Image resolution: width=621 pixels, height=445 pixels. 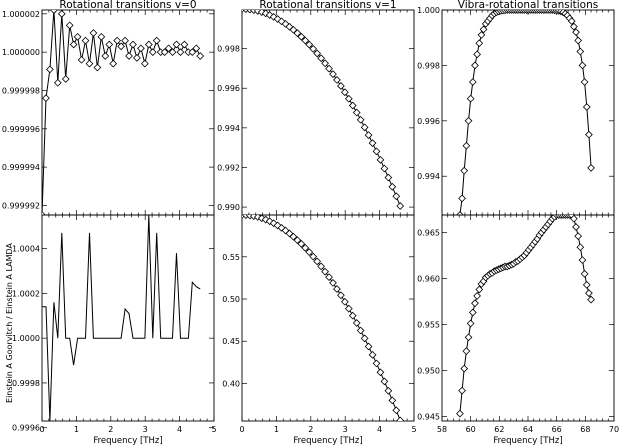 What do you see at coordinates (327, 440) in the screenshot?
I see `x-axis-label: Frequency [THz]` at bounding box center [327, 440].